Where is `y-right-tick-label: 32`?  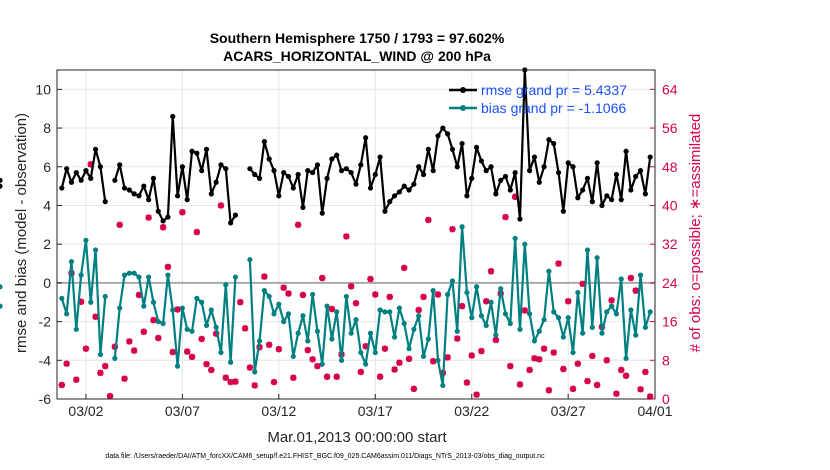
y-right-tick-label: 32 is located at coordinates (670, 244).